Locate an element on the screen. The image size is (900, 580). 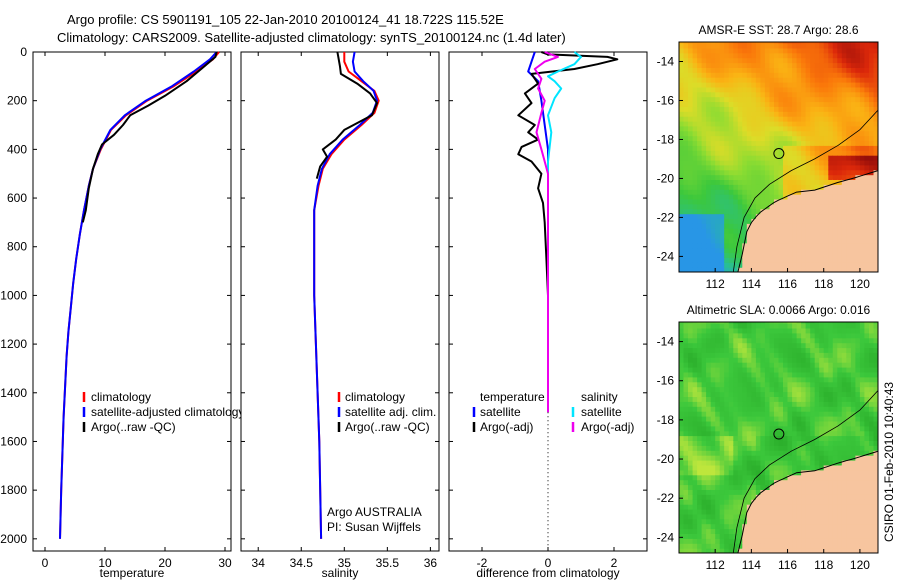
x-tick-label: 0 is located at coordinates (548, 563).